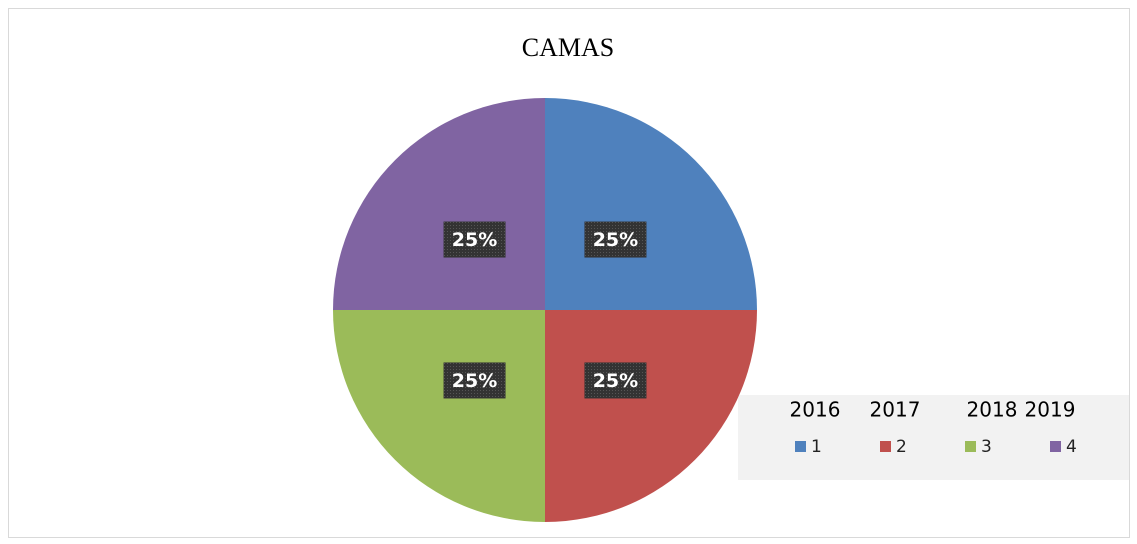 The width and height of the screenshot is (1137, 544). What do you see at coordinates (933, 437) in the screenshot?
I see `legend-box` at bounding box center [933, 437].